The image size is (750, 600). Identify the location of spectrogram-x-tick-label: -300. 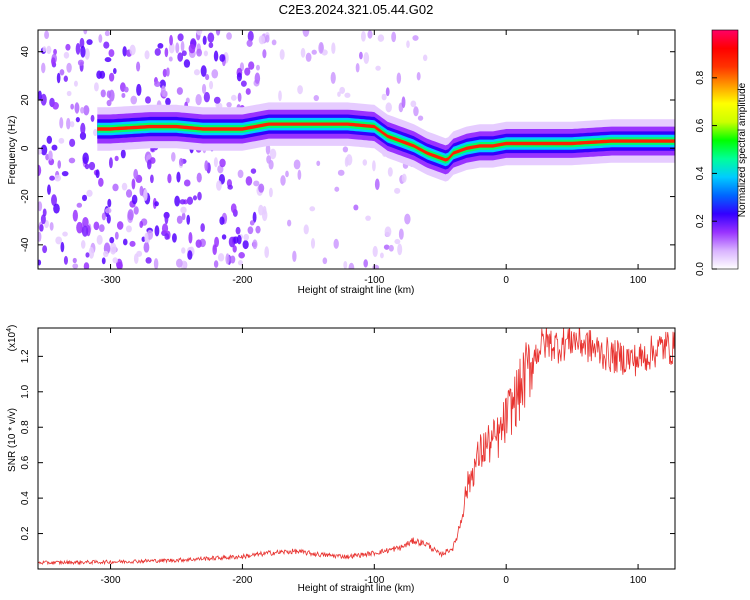
(111, 280).